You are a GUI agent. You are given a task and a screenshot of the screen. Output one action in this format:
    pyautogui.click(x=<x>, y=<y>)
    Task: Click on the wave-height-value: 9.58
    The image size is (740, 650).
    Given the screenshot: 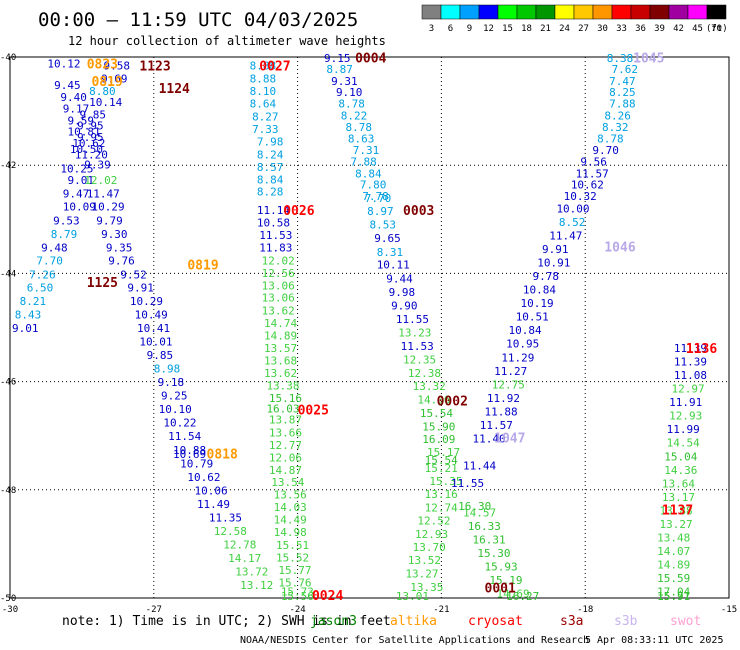 What is the action you would take?
    pyautogui.click(x=116, y=66)
    